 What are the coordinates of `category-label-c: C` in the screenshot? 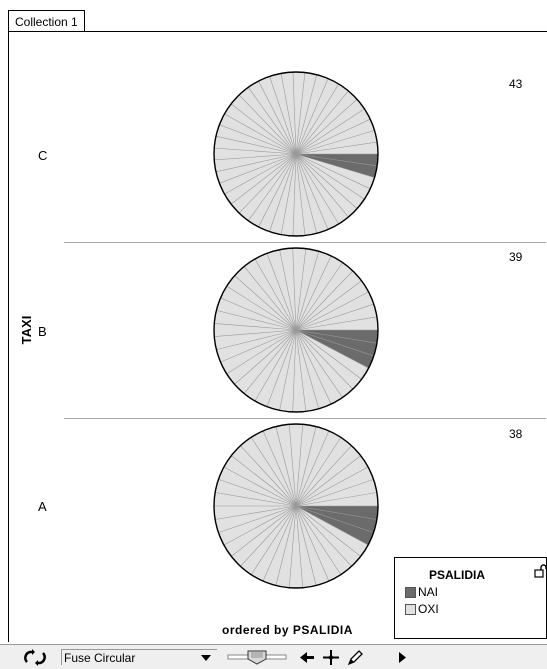 It's located at (43, 155).